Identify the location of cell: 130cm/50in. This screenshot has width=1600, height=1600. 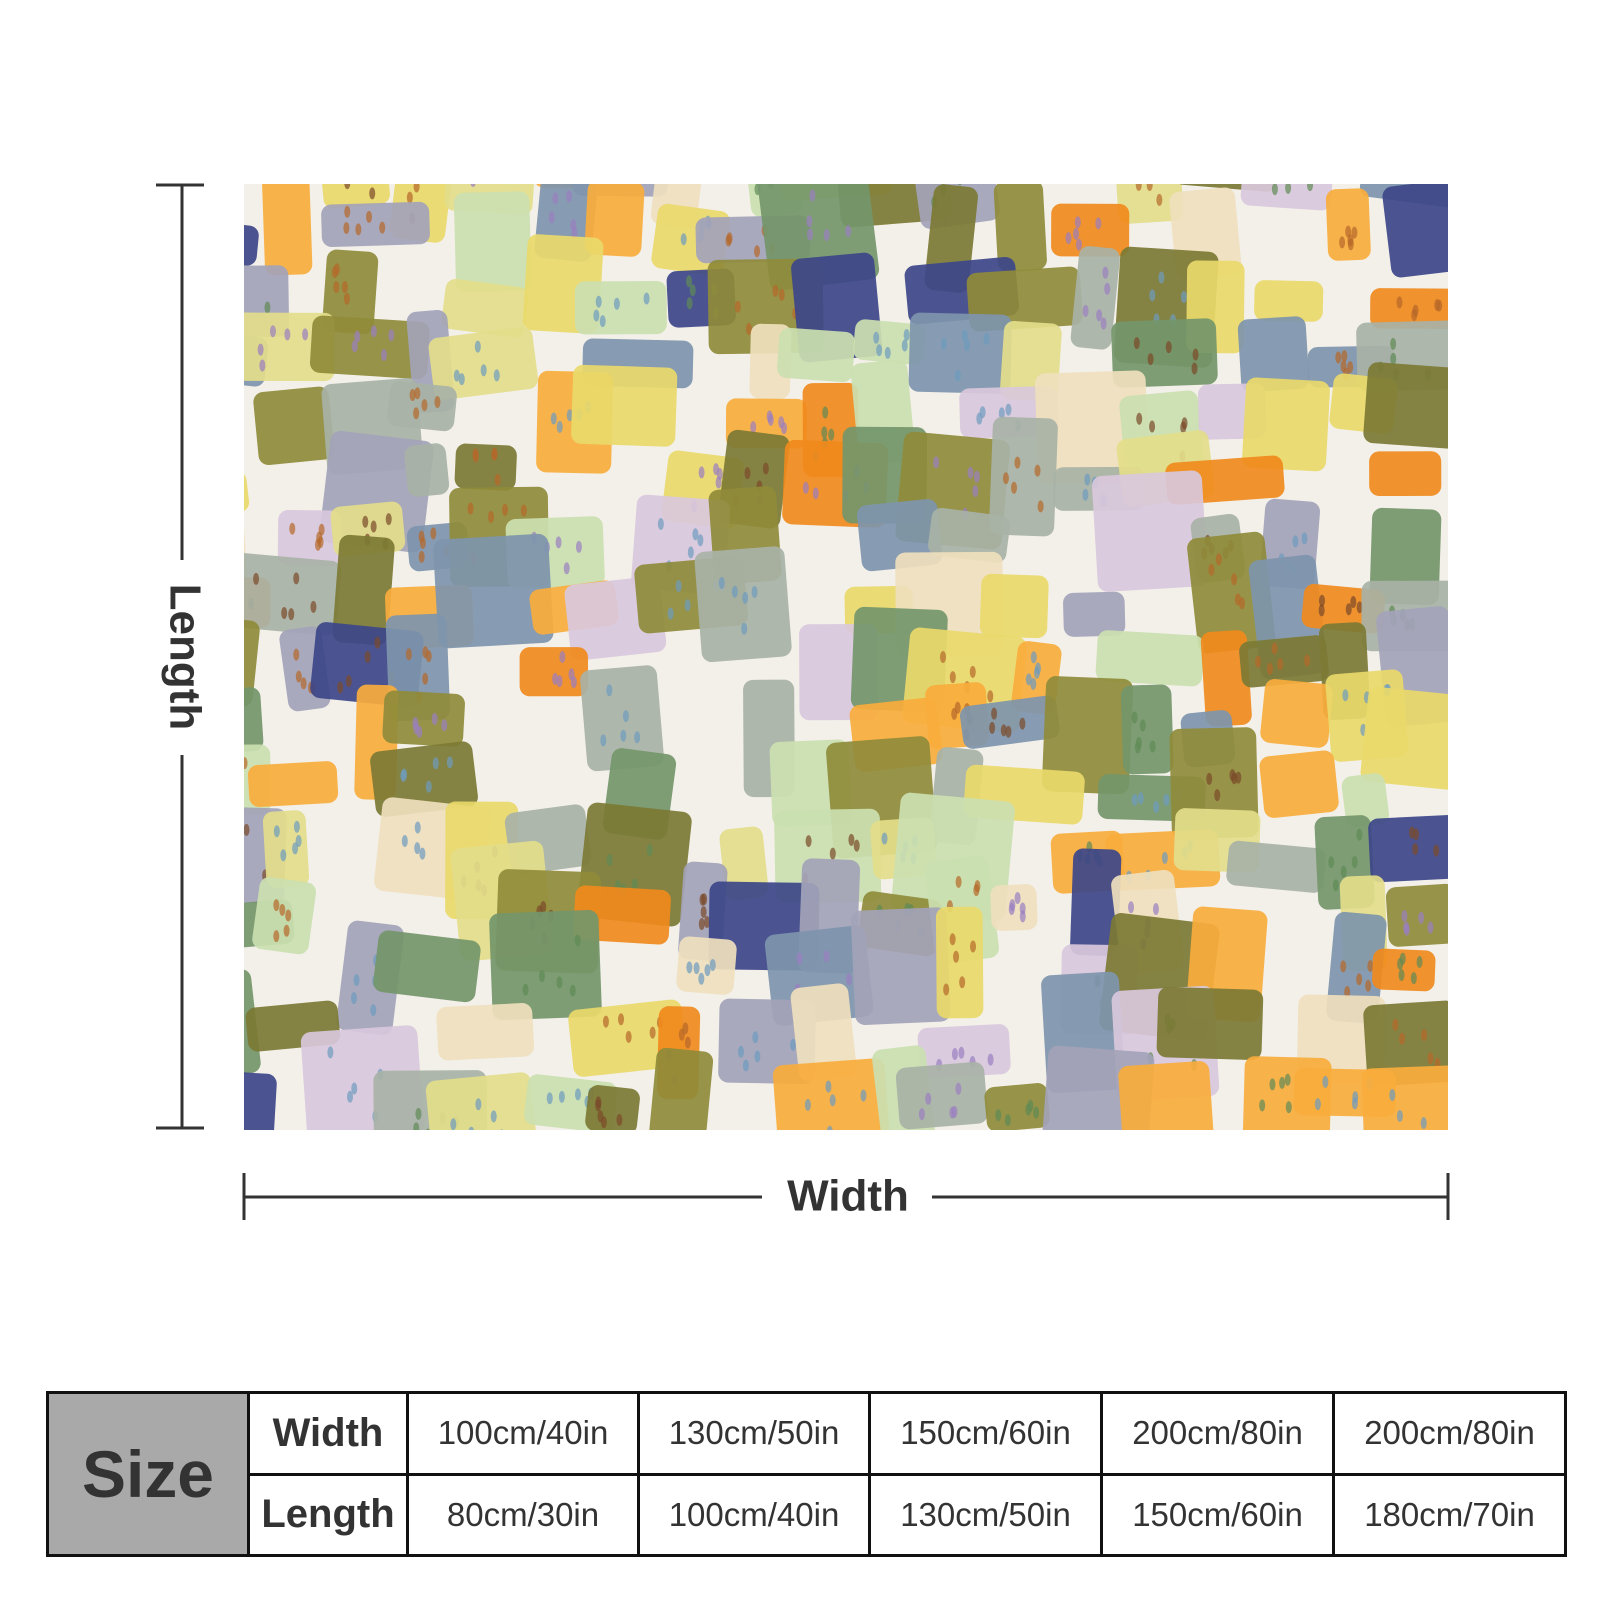
(754, 1433).